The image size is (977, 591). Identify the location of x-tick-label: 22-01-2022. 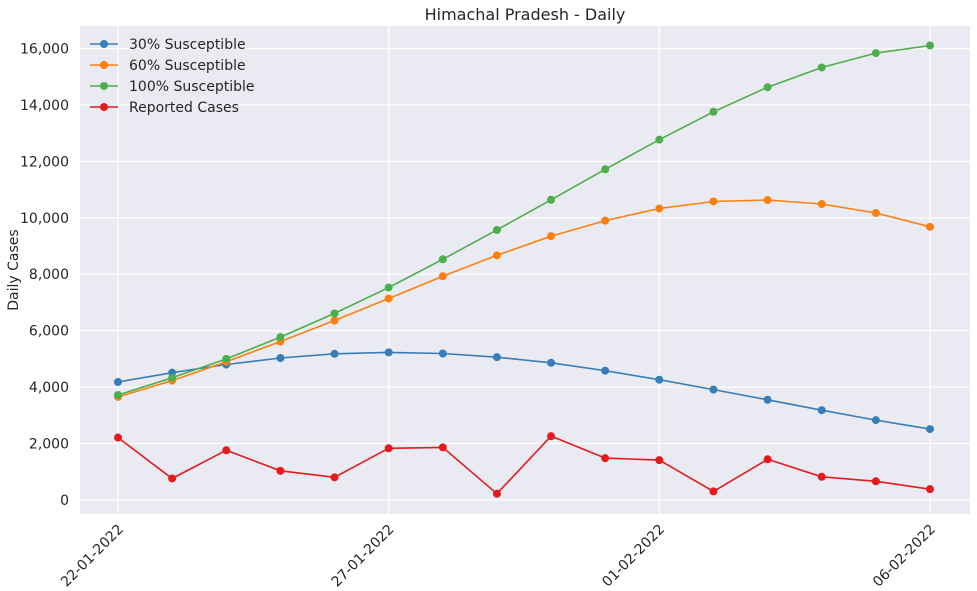
(92, 556).